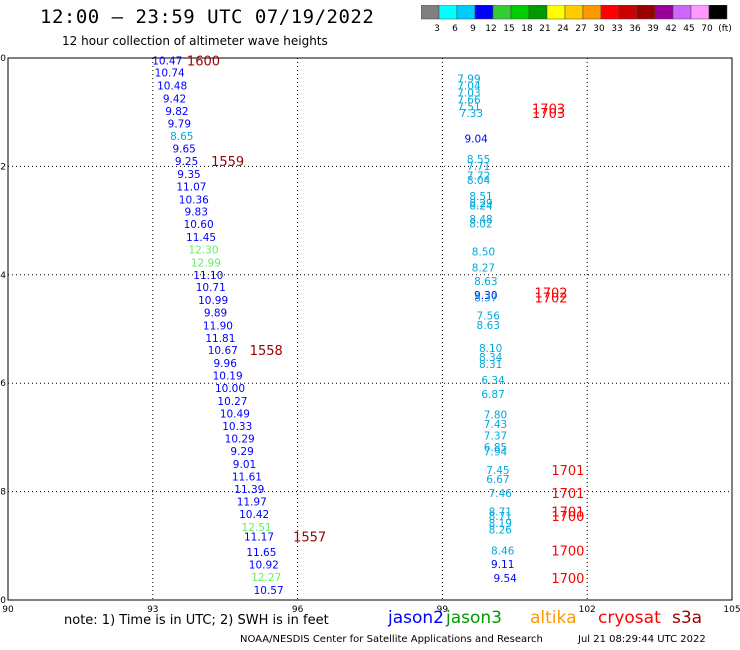 This screenshot has height=650, width=740. I want to click on swh-value-label: 11.65, so click(261, 553).